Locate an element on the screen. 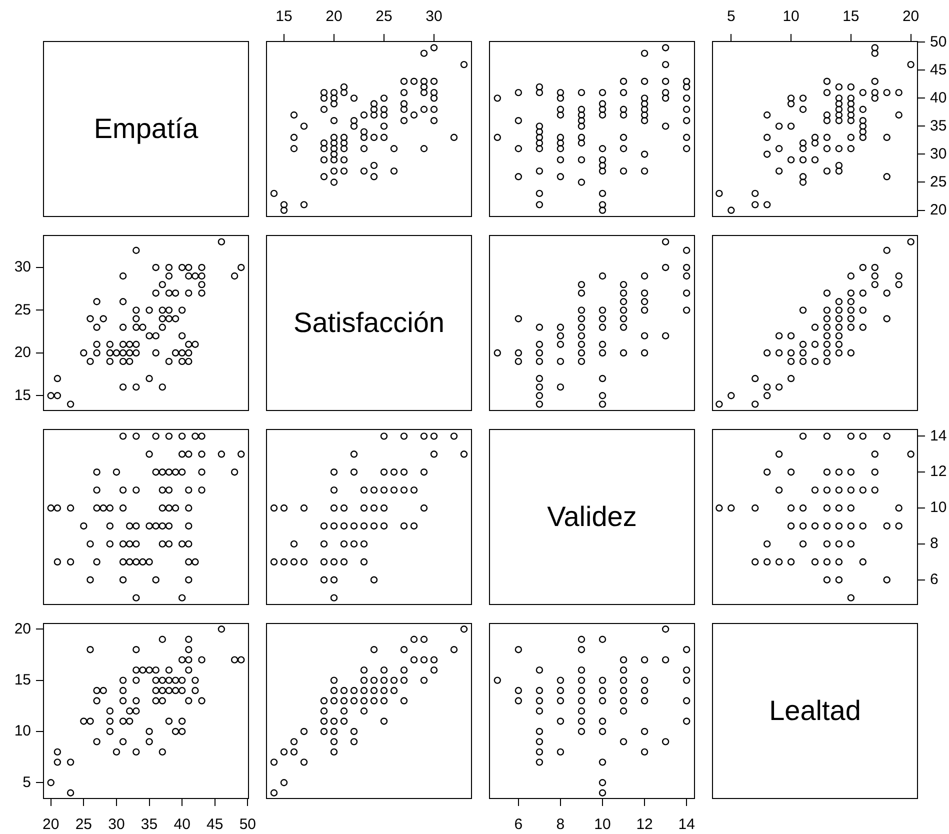 The height and width of the screenshot is (834, 949). y-tick-label: 5 is located at coordinates (26, 782).